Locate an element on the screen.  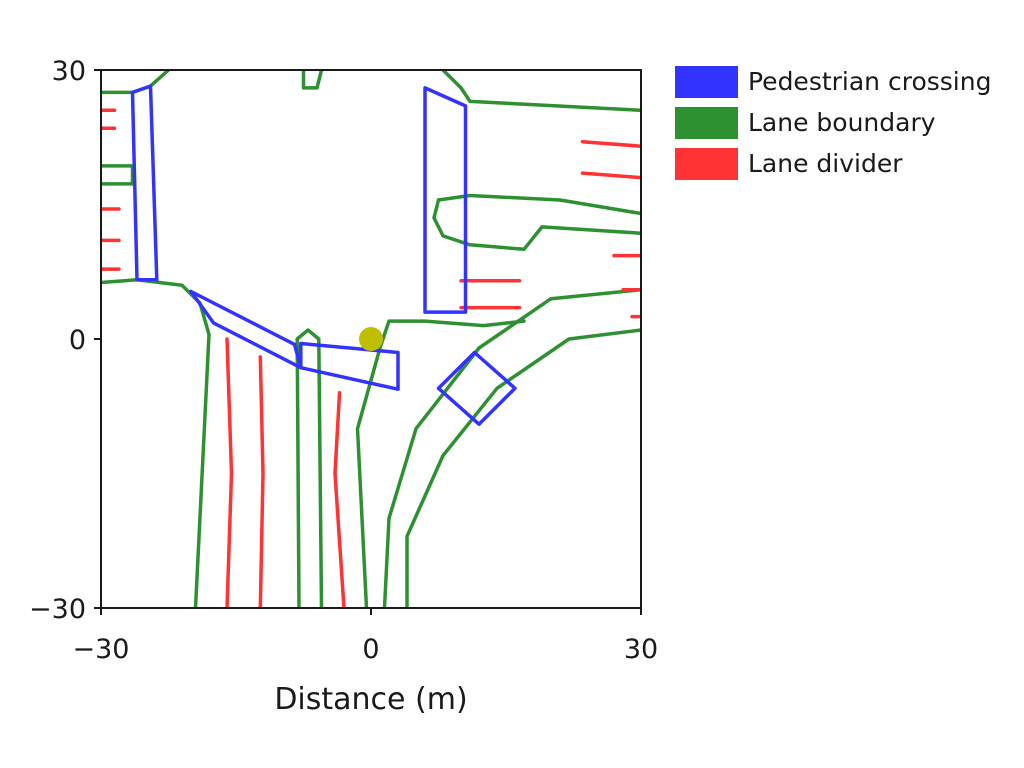
legend-swatch-lane-divider is located at coordinates (706, 164).